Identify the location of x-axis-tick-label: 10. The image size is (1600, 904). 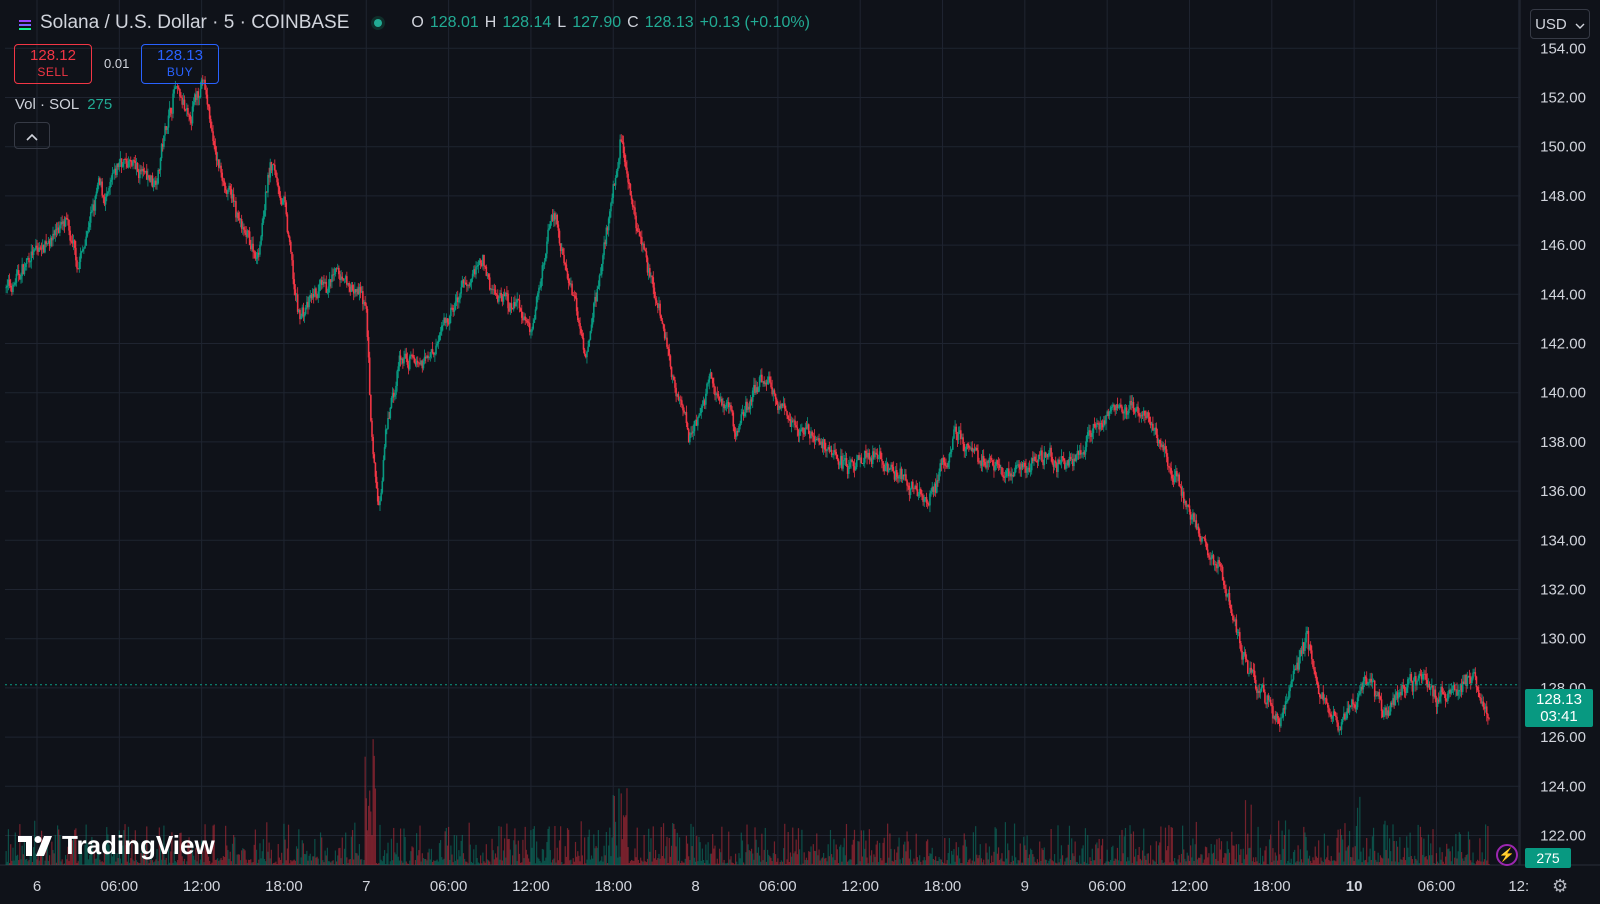
(1354, 886).